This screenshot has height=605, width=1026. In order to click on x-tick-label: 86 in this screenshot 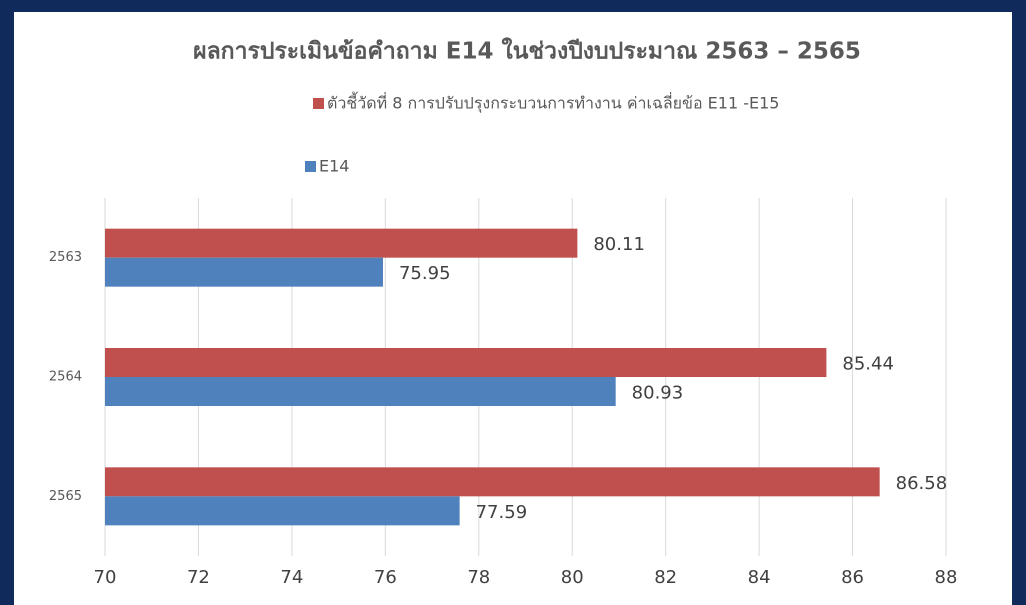, I will do `click(852, 577)`.